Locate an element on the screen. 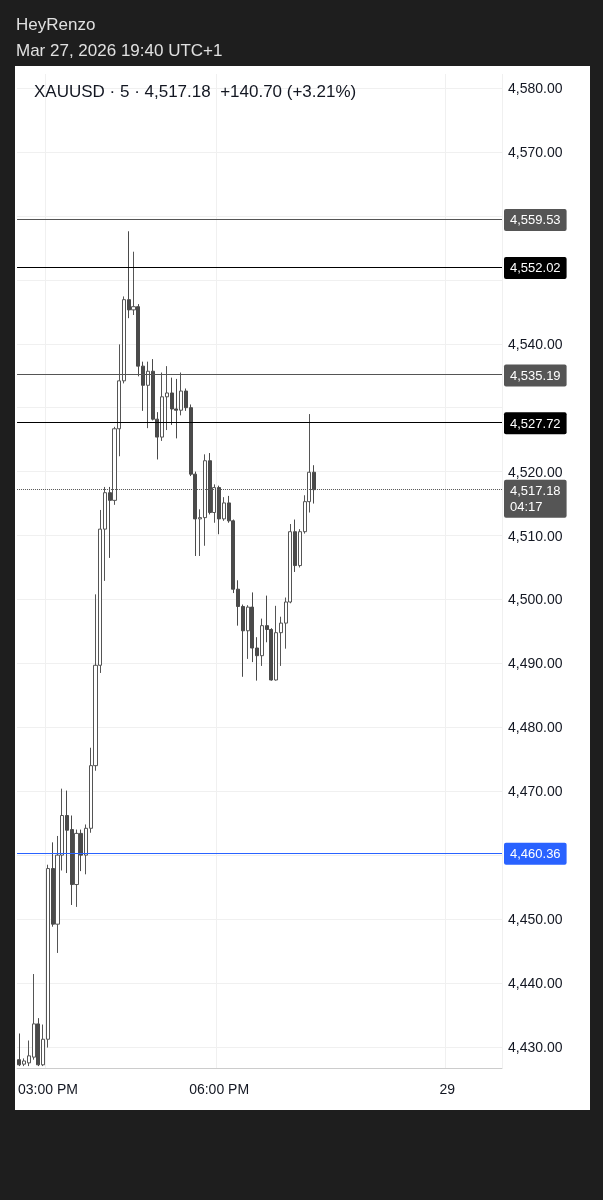 This screenshot has height=1200, width=603. y-tick-label: 4,430.00 is located at coordinates (535, 1046).